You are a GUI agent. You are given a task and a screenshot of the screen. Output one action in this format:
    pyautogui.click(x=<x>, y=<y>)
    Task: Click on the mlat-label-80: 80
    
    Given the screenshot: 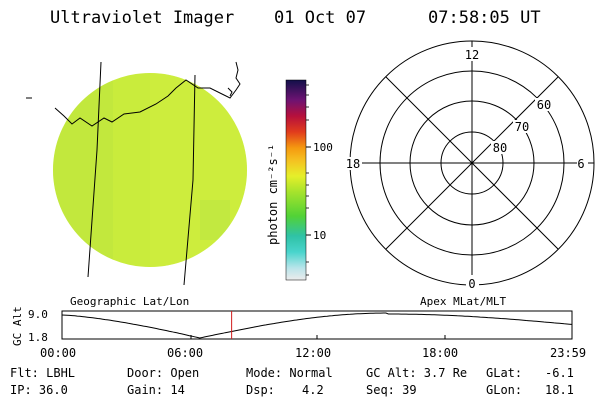 What is the action you would take?
    pyautogui.click(x=500, y=148)
    